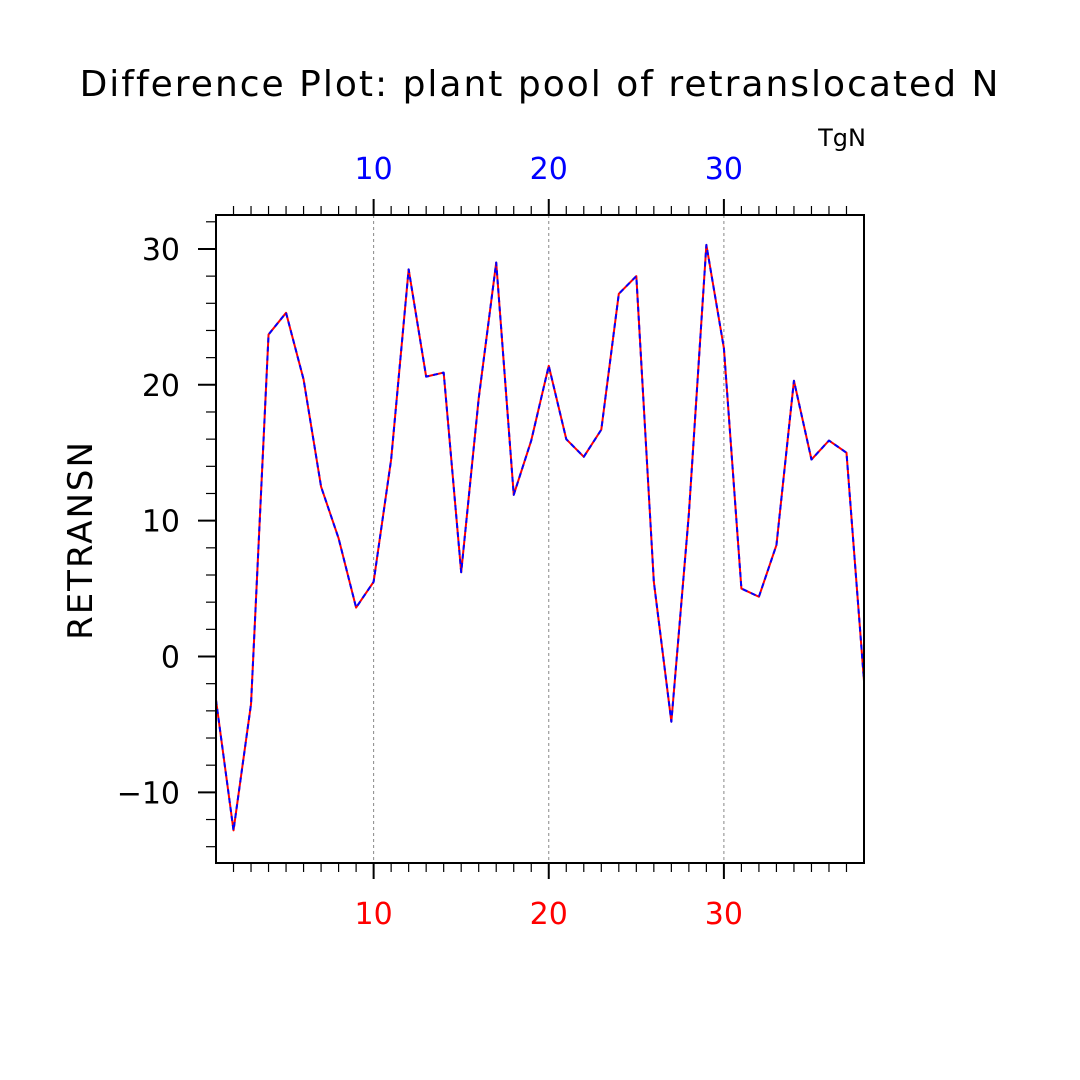 The width and height of the screenshot is (1080, 1080). Describe the element at coordinates (148, 793) in the screenshot. I see `y-tick-label: −10` at that location.